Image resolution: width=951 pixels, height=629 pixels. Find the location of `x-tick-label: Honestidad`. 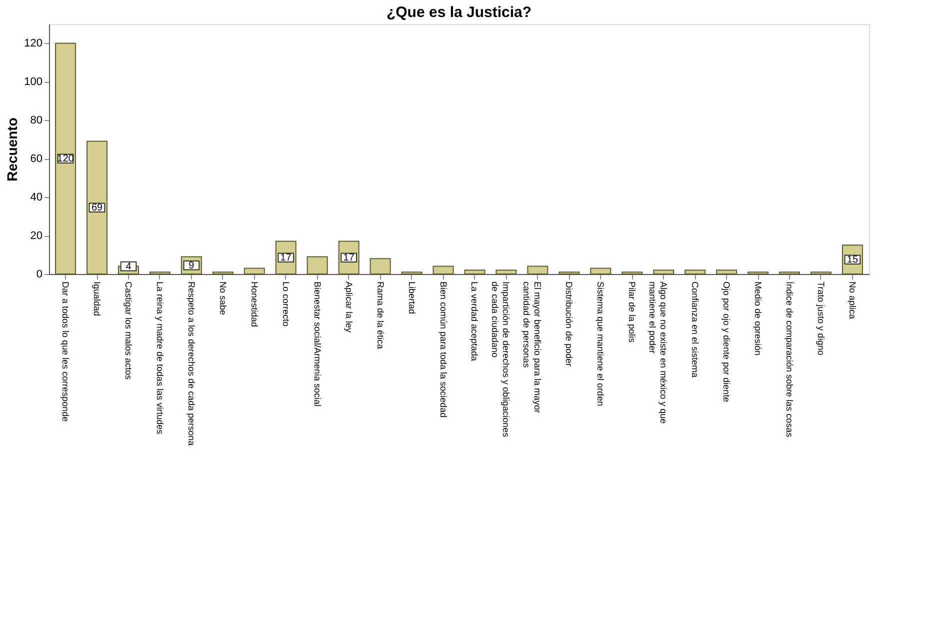

x-tick-label: Honestidad is located at coordinates (254, 305).